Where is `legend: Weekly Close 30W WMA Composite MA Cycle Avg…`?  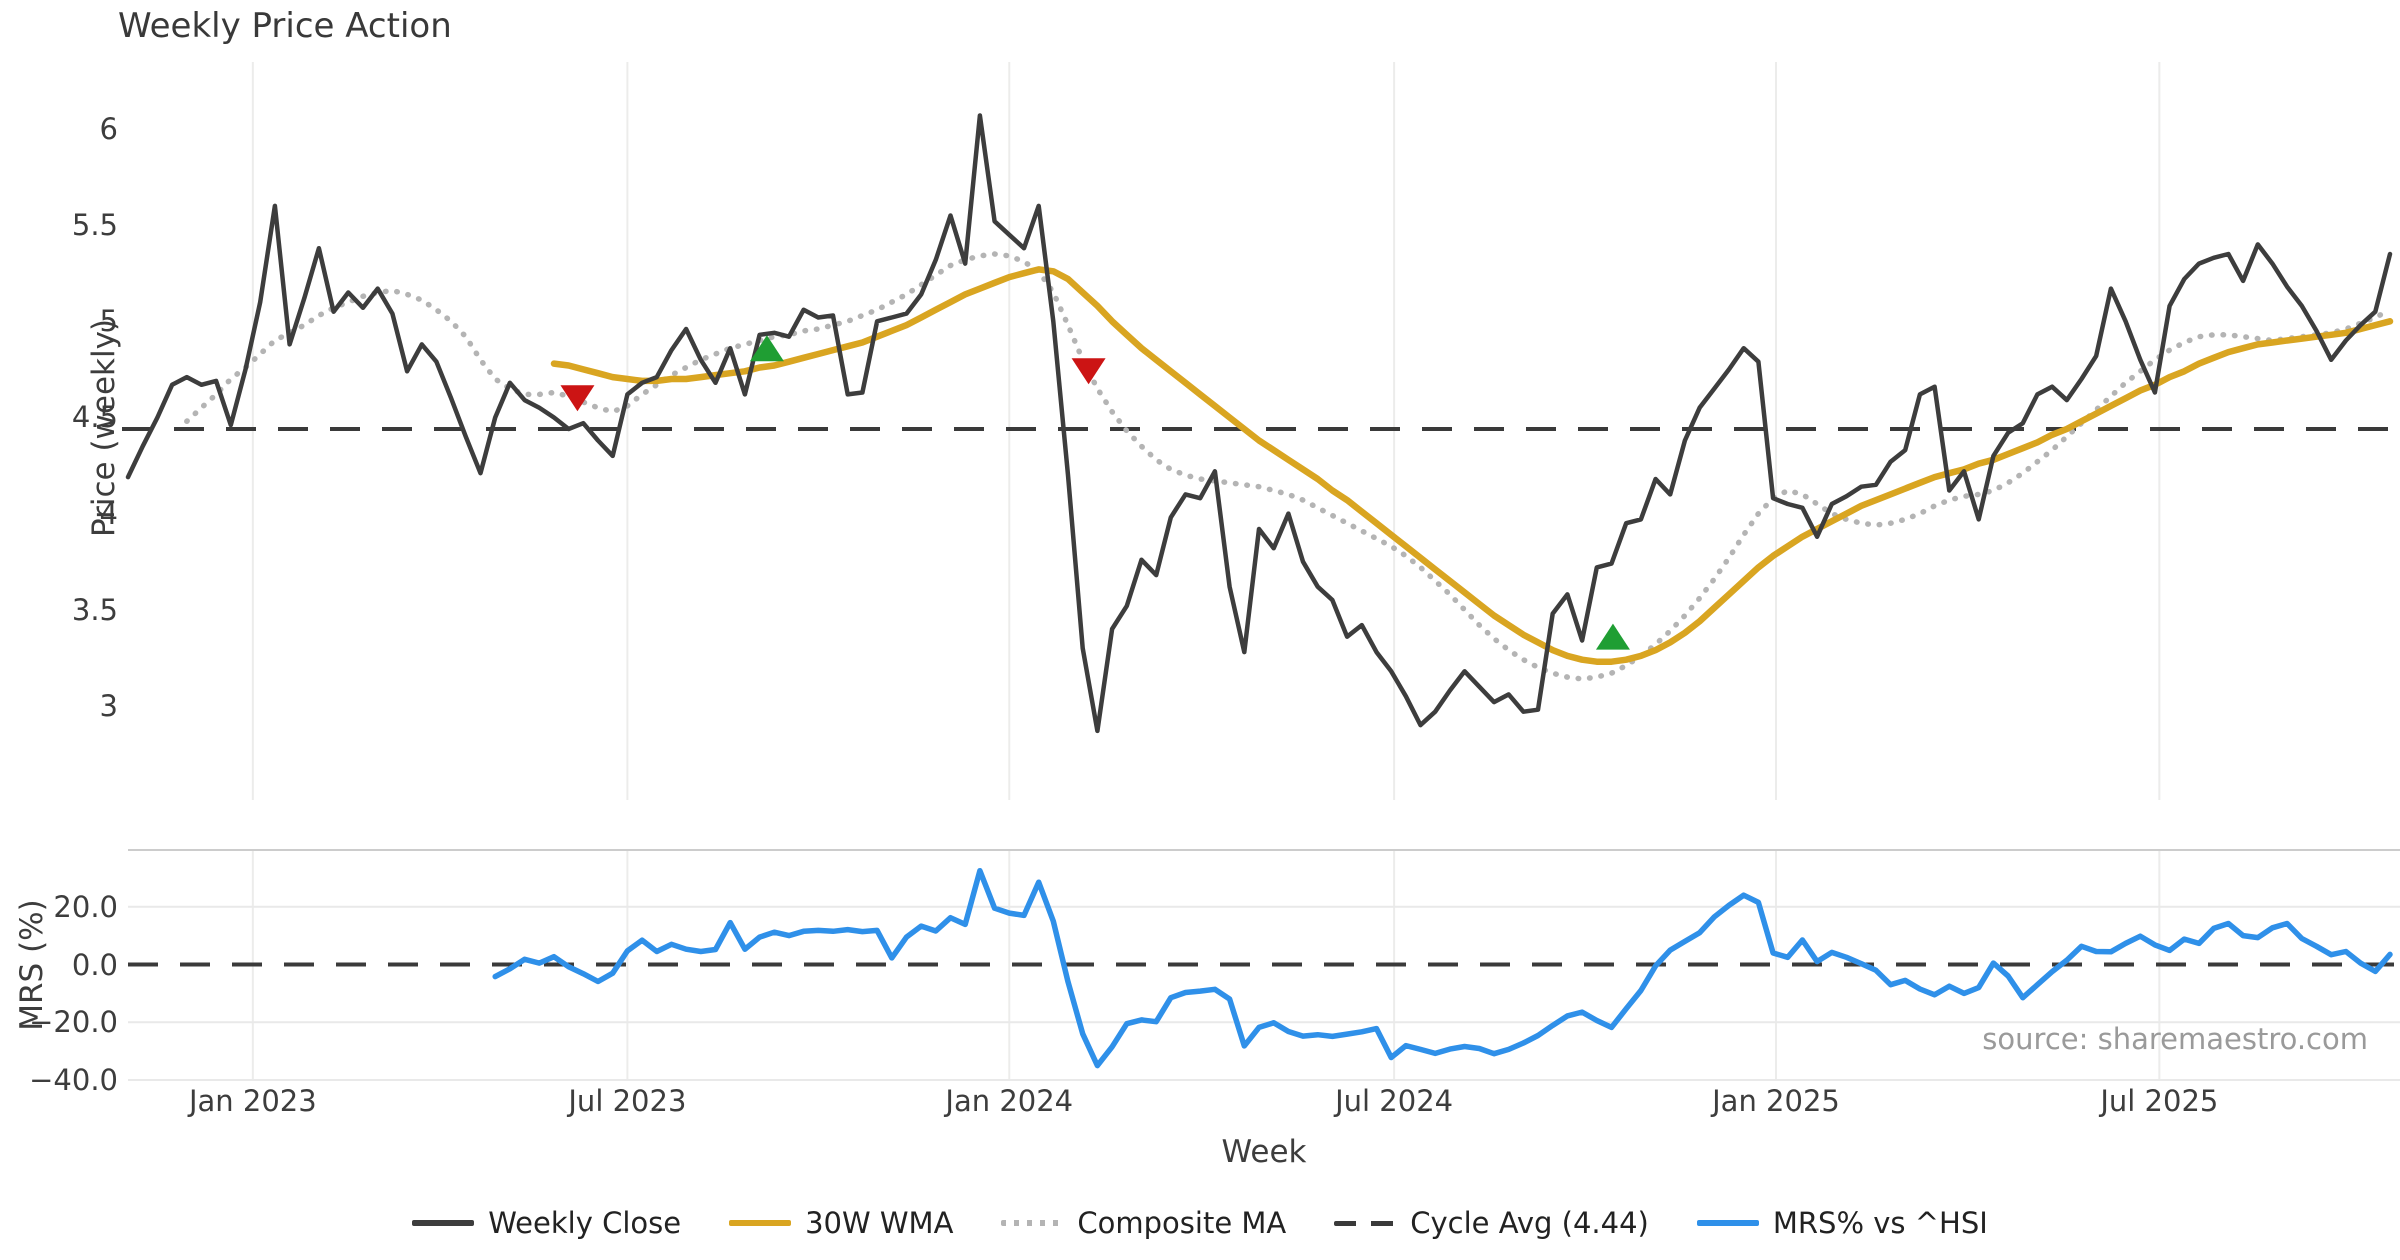 legend: Weekly Close 30W WMA Composite MA Cycle Avg… is located at coordinates (1200, 1223).